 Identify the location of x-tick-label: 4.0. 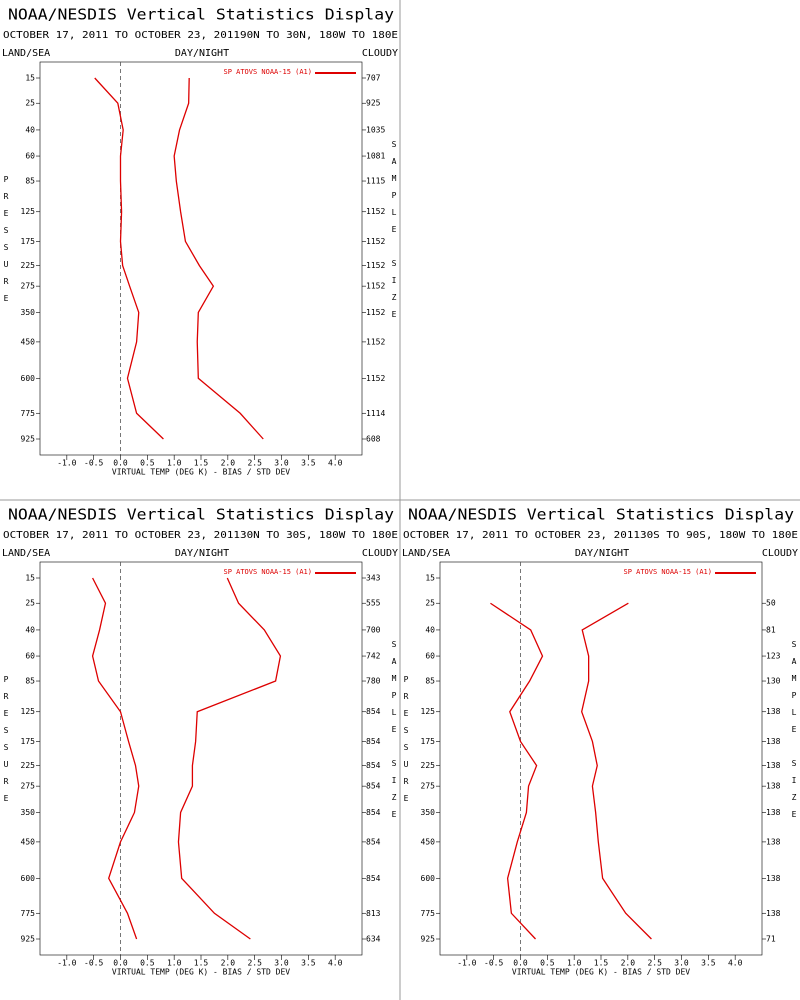
(735, 963).